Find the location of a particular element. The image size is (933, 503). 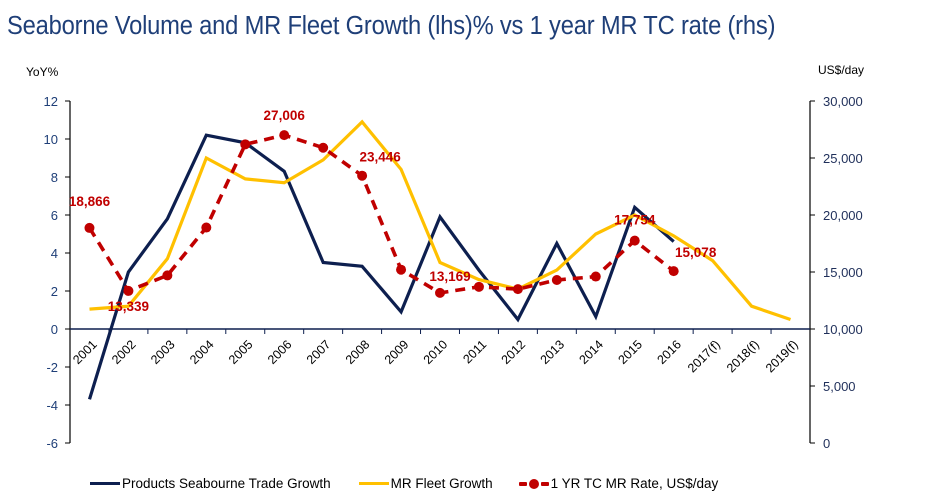

x-tick-label: 2005 is located at coordinates (241, 352).